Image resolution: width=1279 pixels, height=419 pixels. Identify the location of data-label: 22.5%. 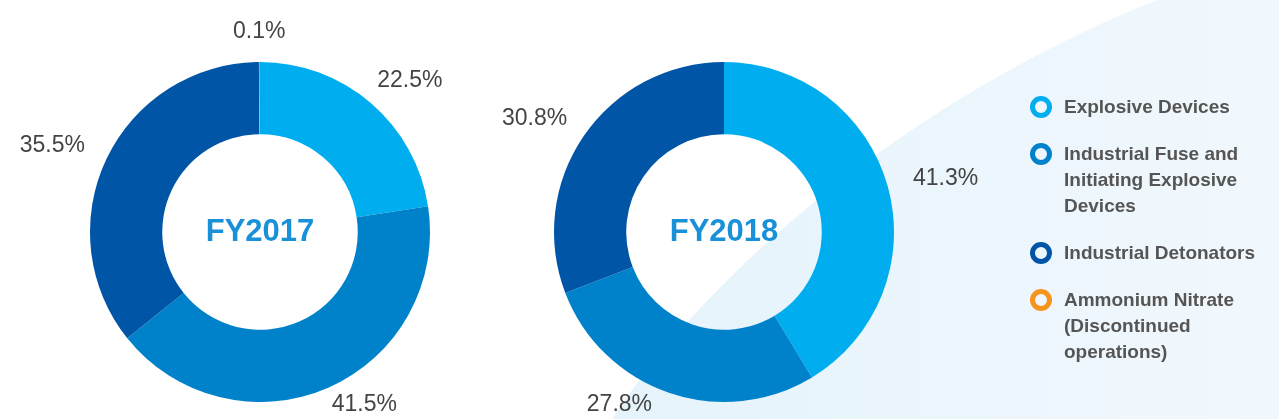
(410, 78).